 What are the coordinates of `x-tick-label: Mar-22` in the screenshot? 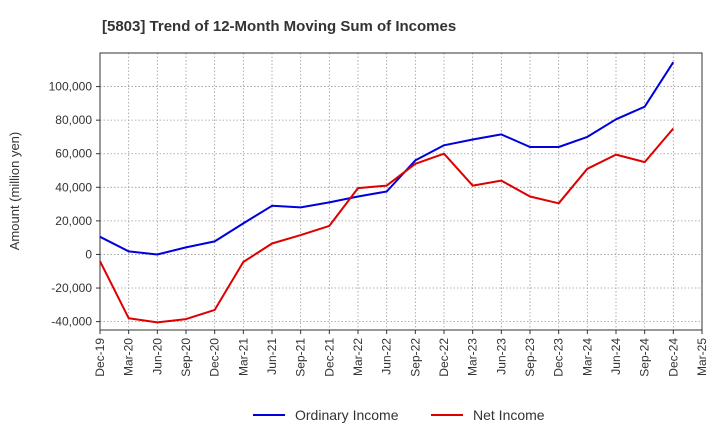 It's located at (358, 357).